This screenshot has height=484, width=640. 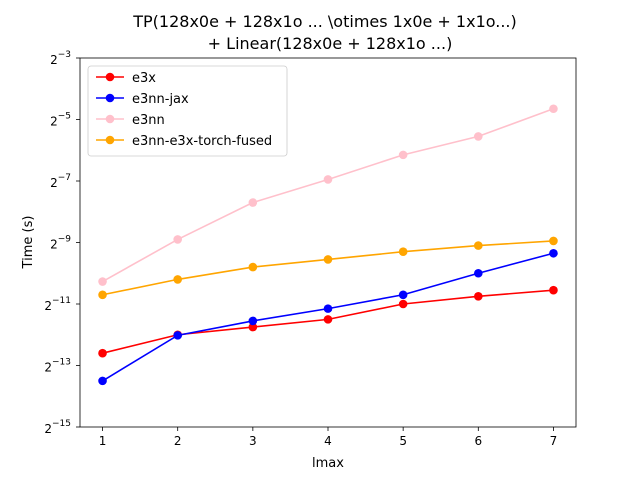 I want to click on chart-title-line2: + Linear(128x0e + 128x1o ...), so click(x=330, y=43).